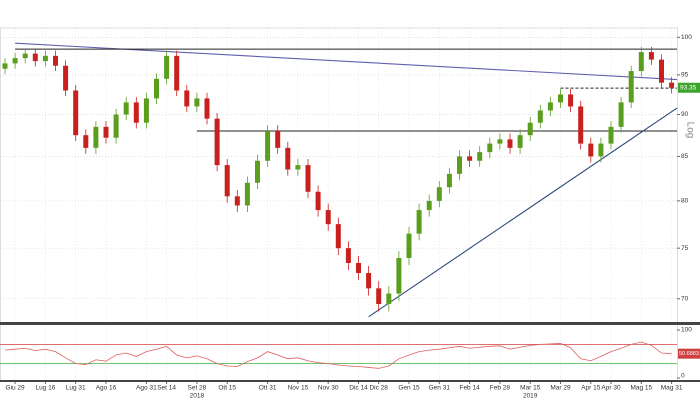  What do you see at coordinates (685, 248) in the screenshot?
I see `y-tick-label: 75` at bounding box center [685, 248].